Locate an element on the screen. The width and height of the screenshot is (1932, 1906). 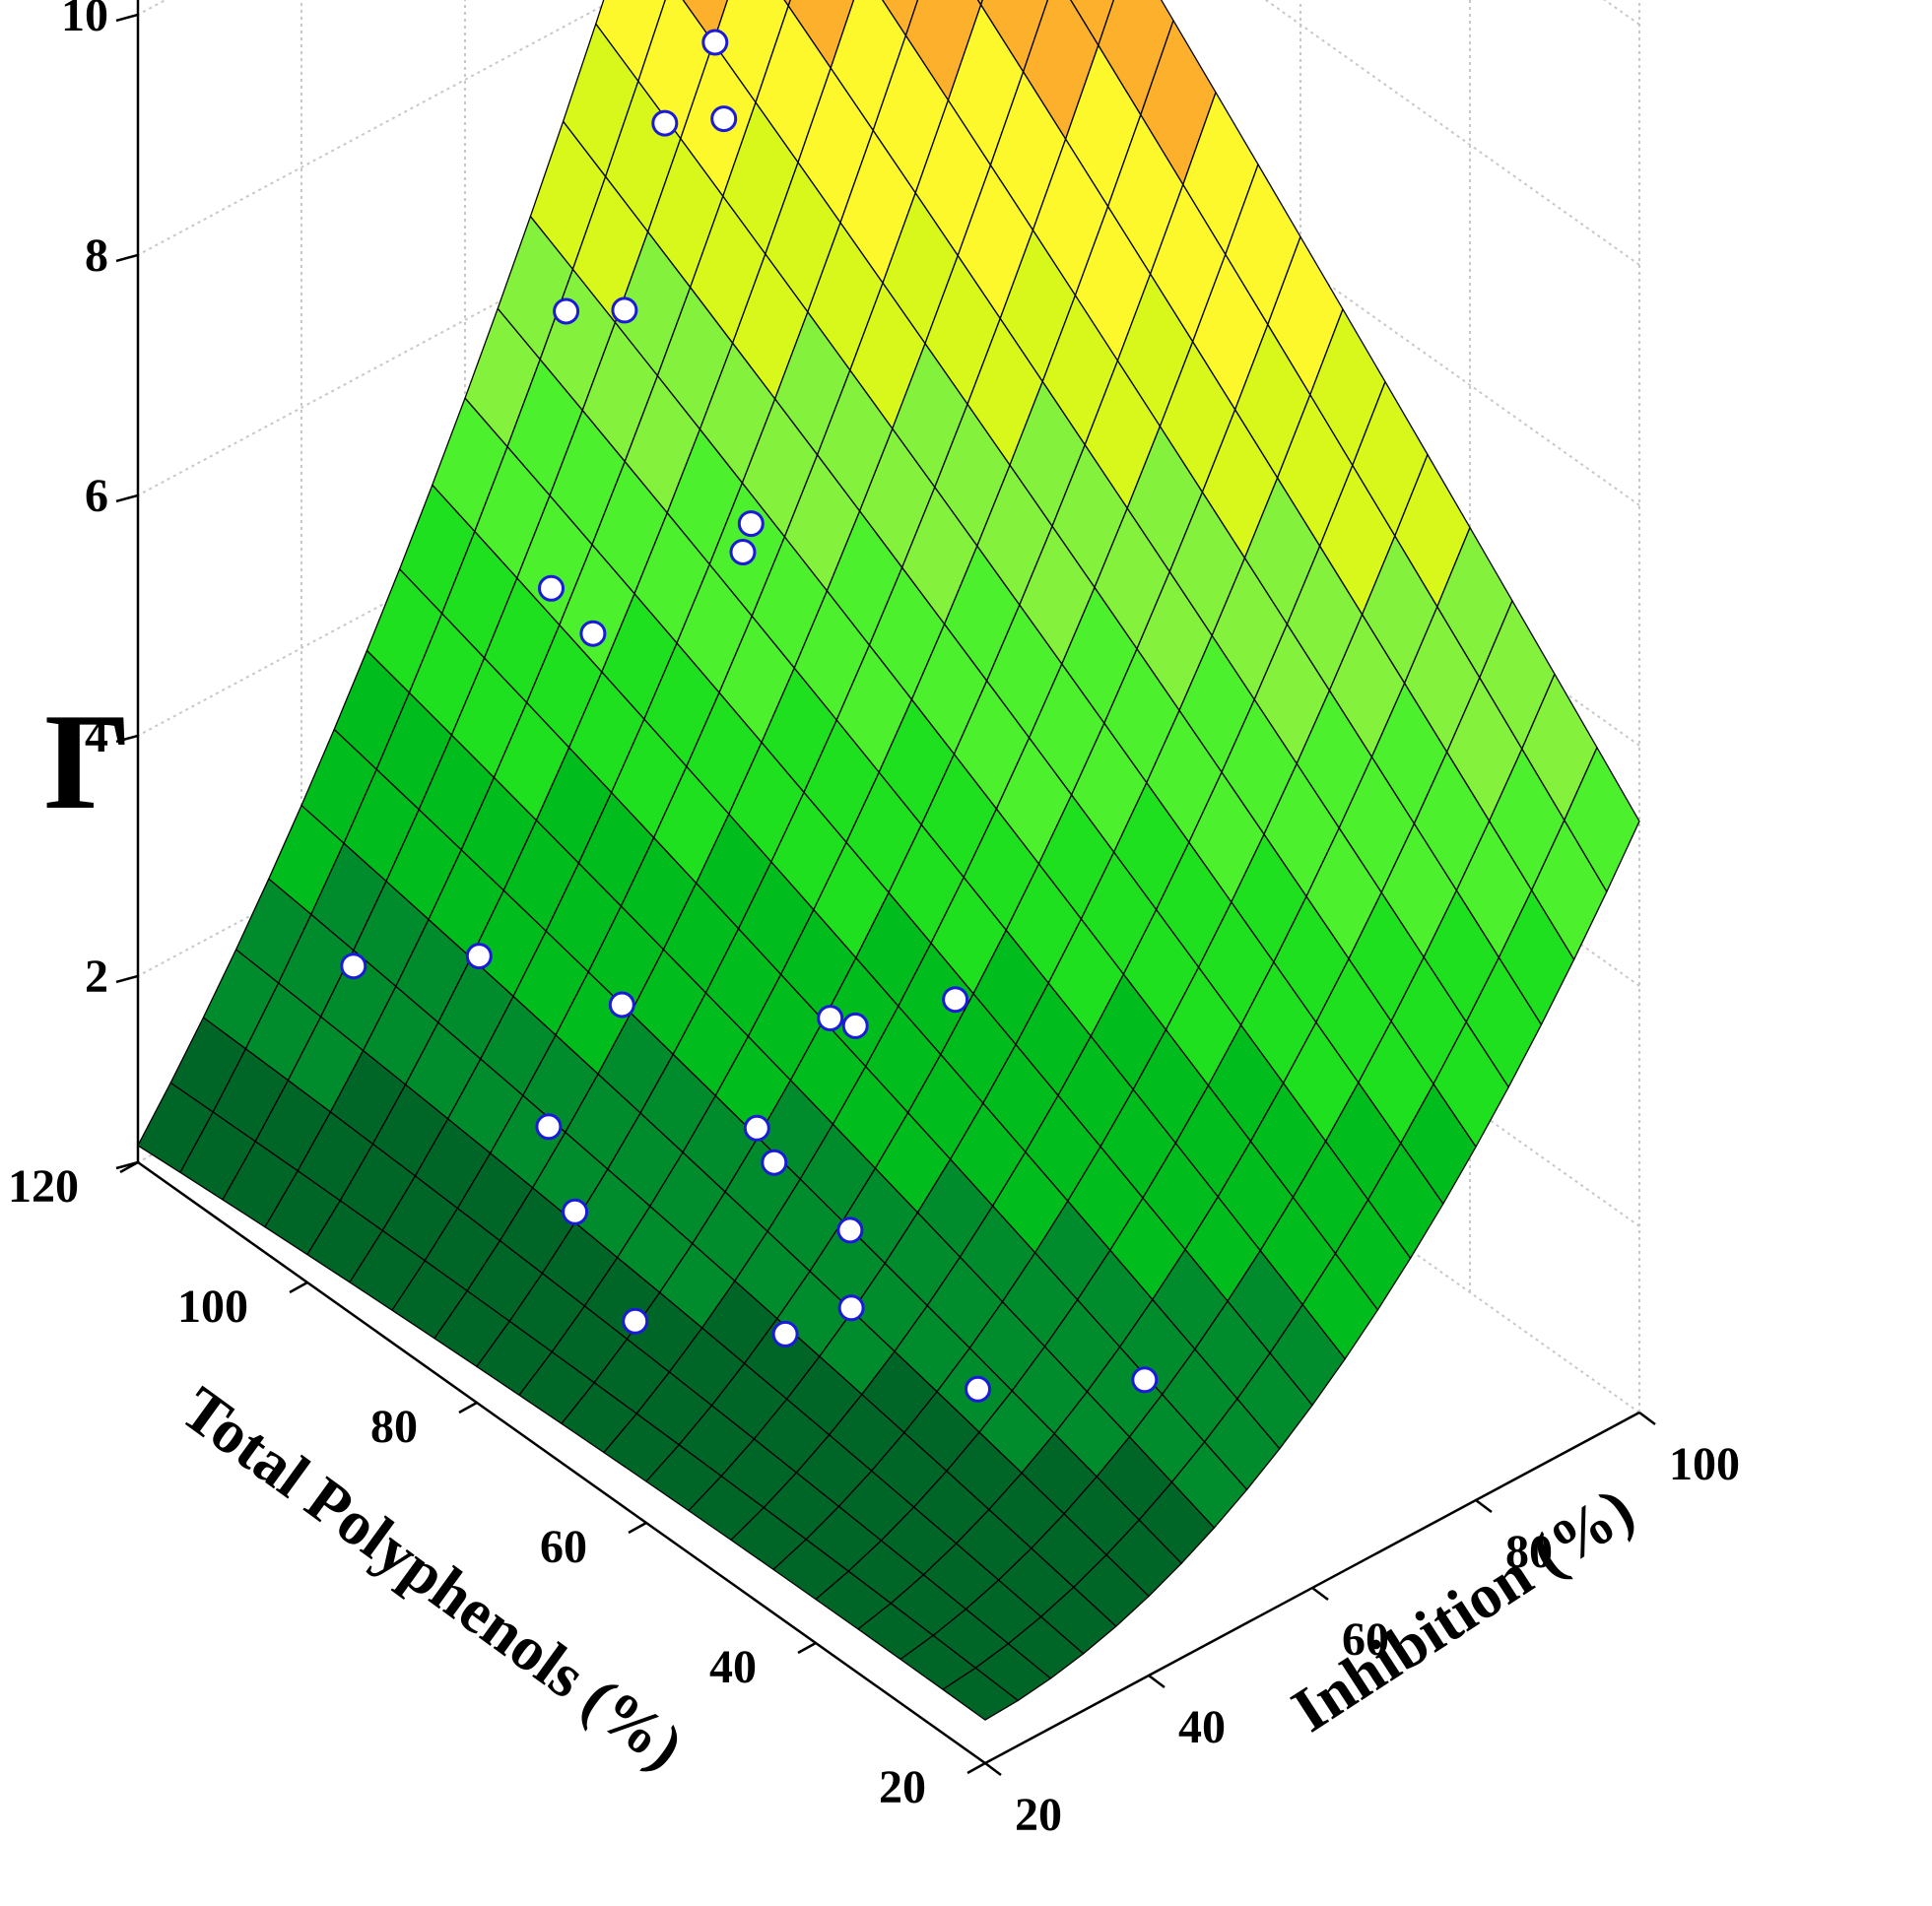
z-tick-label: 4 is located at coordinates (96, 736).